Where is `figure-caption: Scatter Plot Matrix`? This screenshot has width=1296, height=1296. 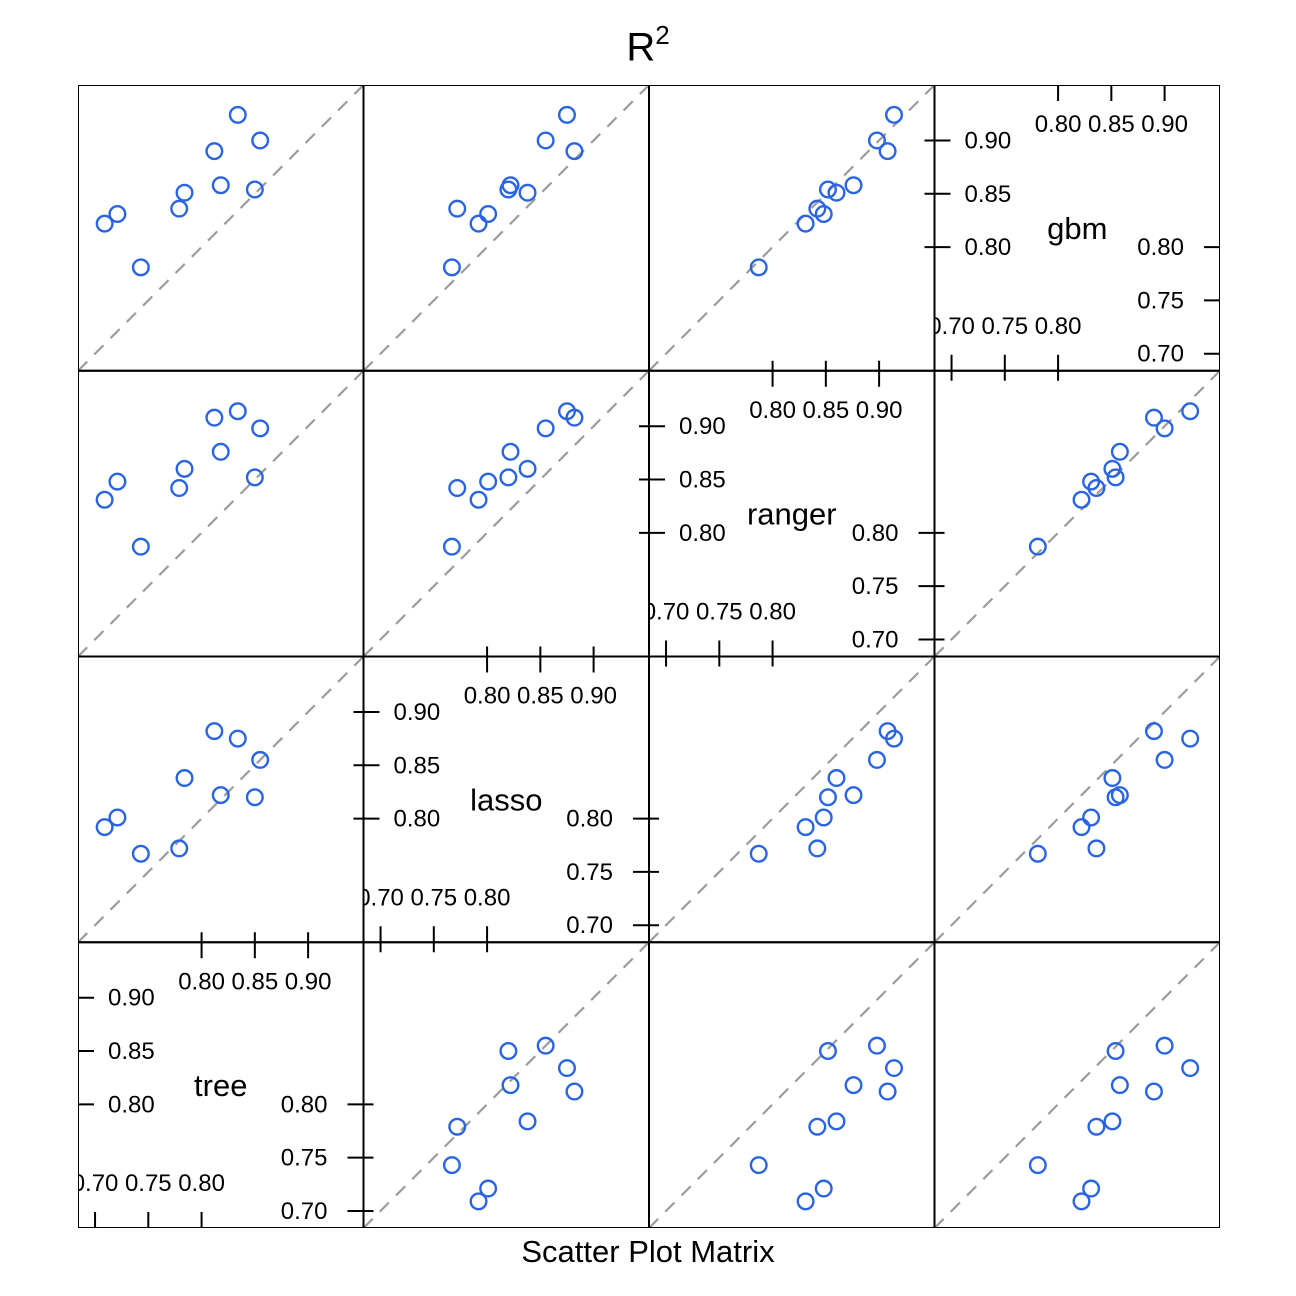 figure-caption: Scatter Plot Matrix is located at coordinates (648, 1251).